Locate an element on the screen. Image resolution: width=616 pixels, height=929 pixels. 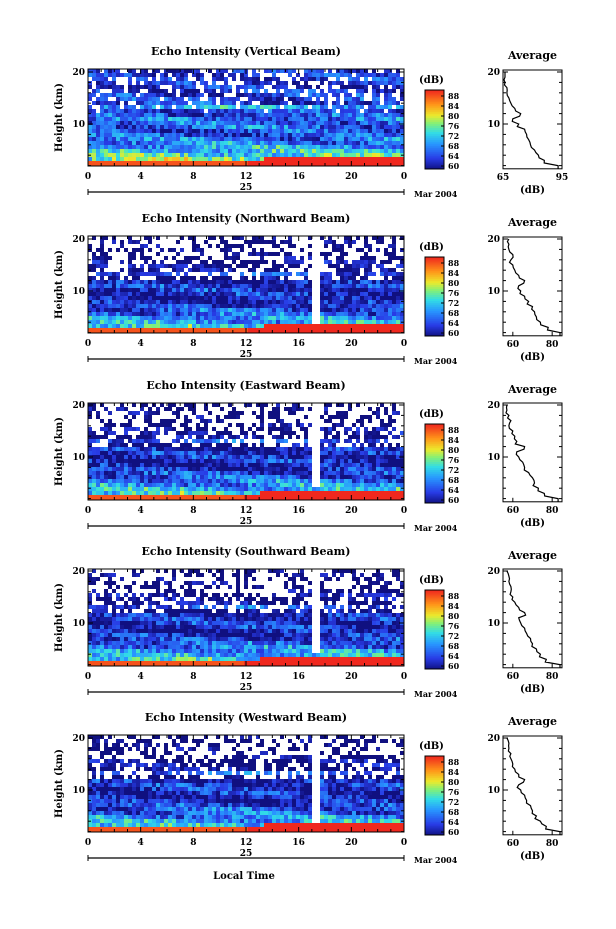
colorbar-frame is located at coordinates (434, 129).